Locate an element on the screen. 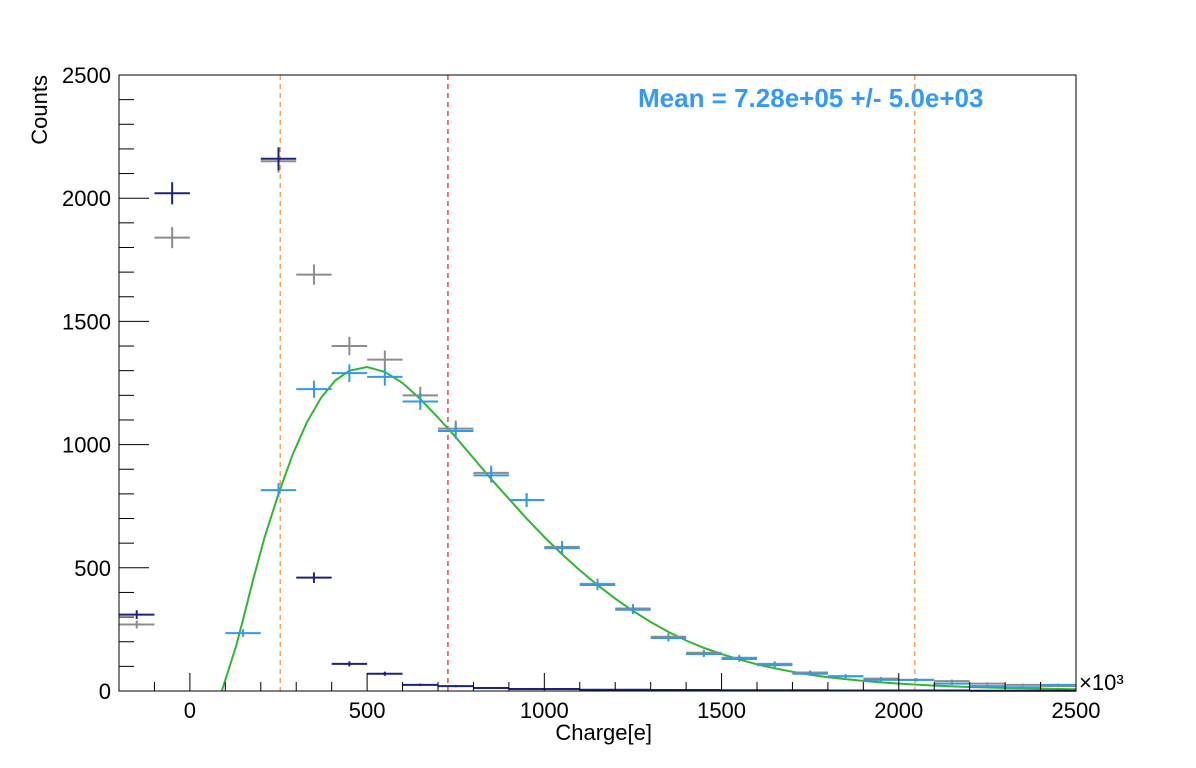  x-tick-label: 0 is located at coordinates (190, 710).